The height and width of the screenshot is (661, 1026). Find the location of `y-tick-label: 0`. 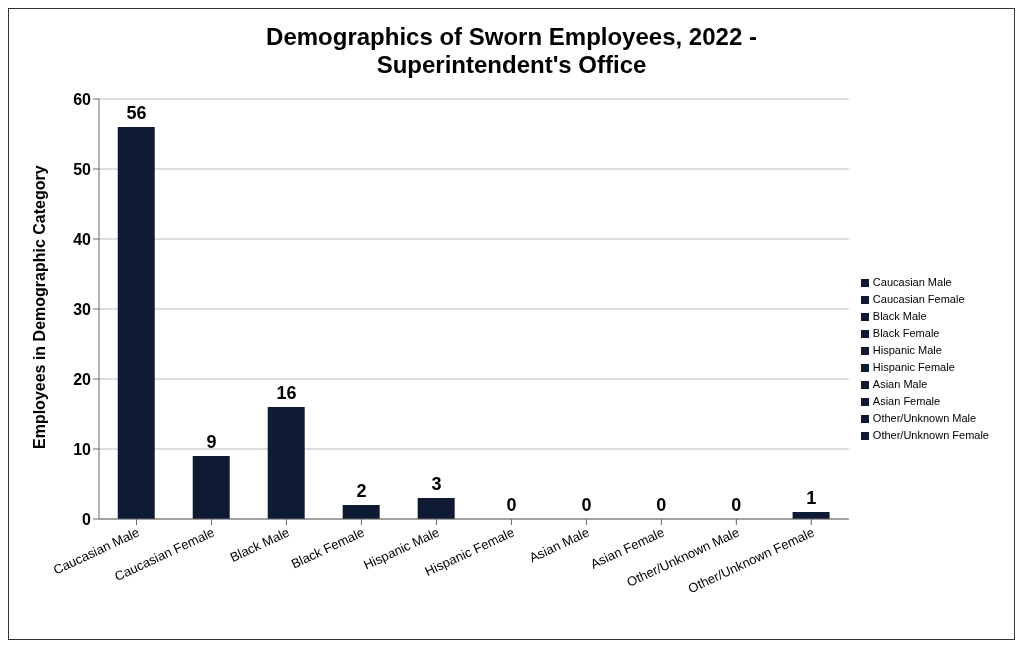

y-tick-label: 0 is located at coordinates (87, 519).